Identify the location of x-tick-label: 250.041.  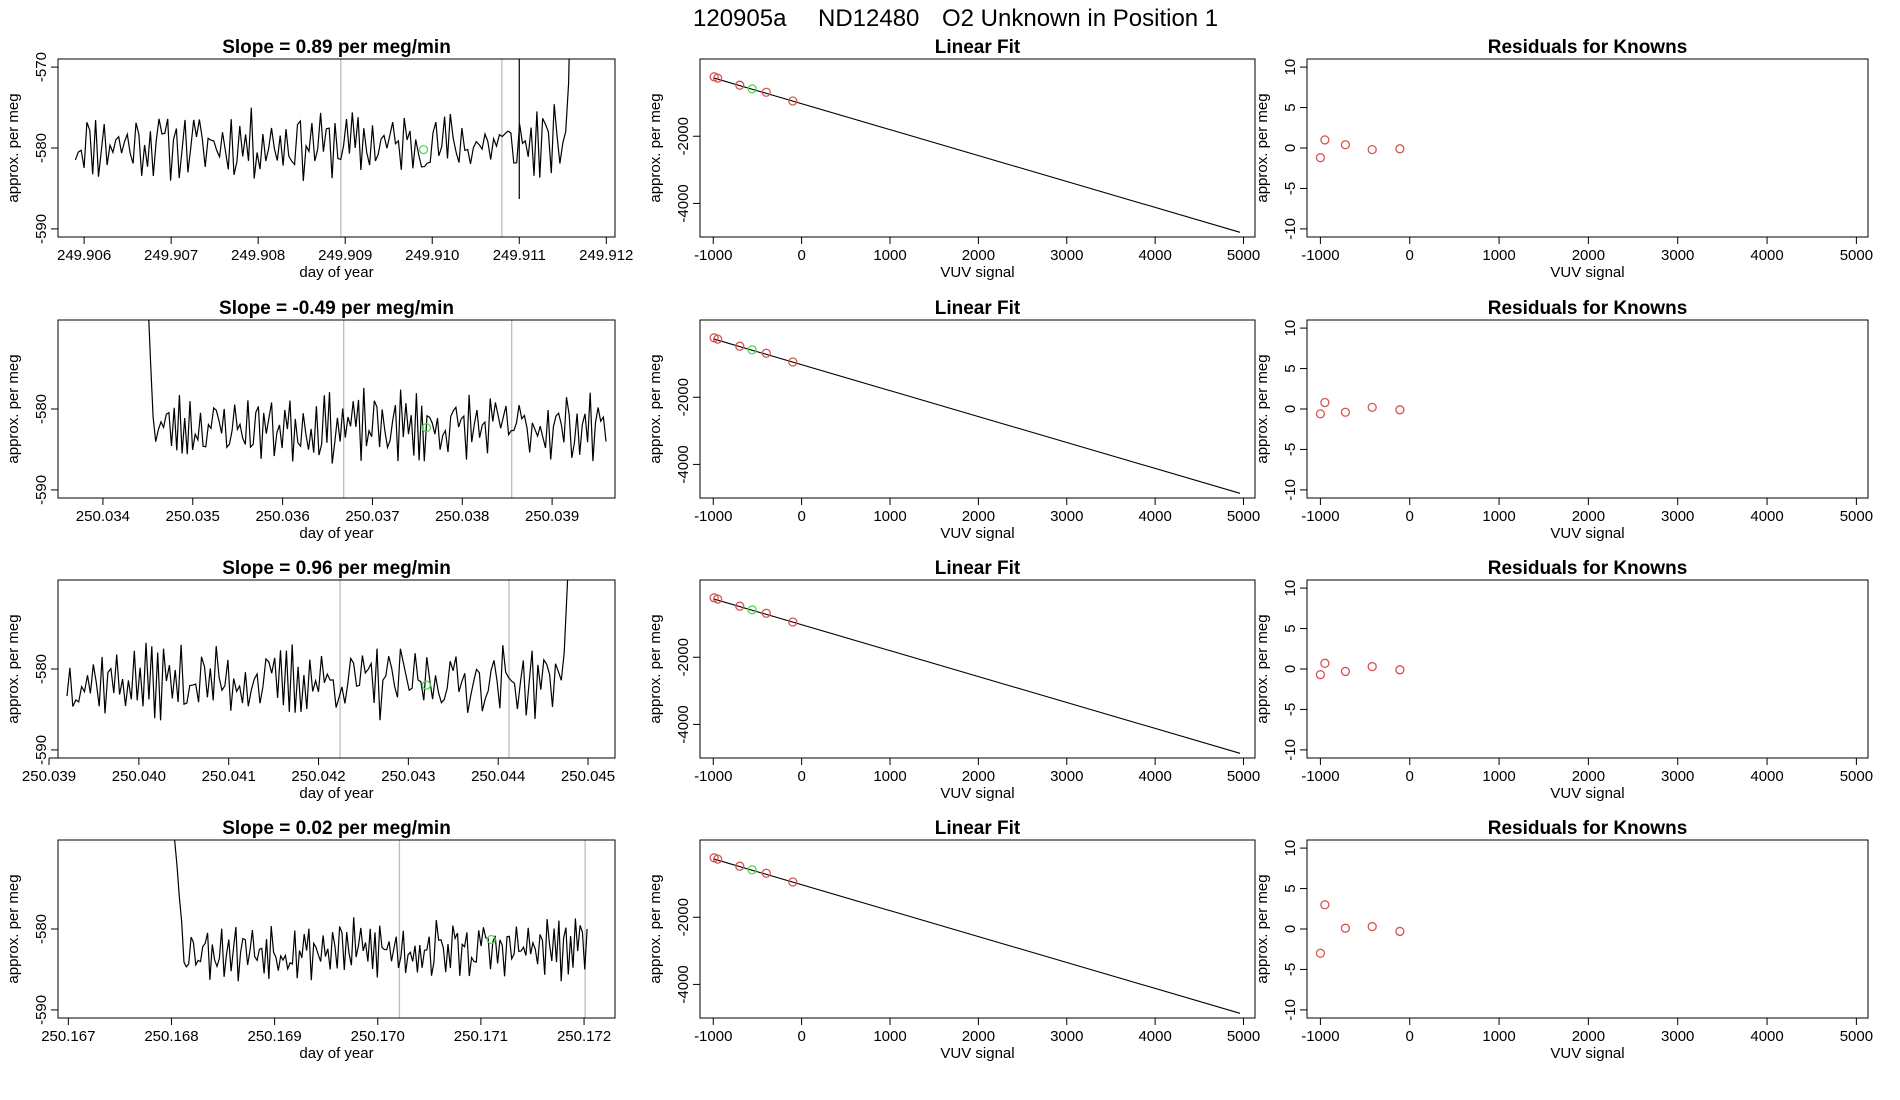
(229, 776).